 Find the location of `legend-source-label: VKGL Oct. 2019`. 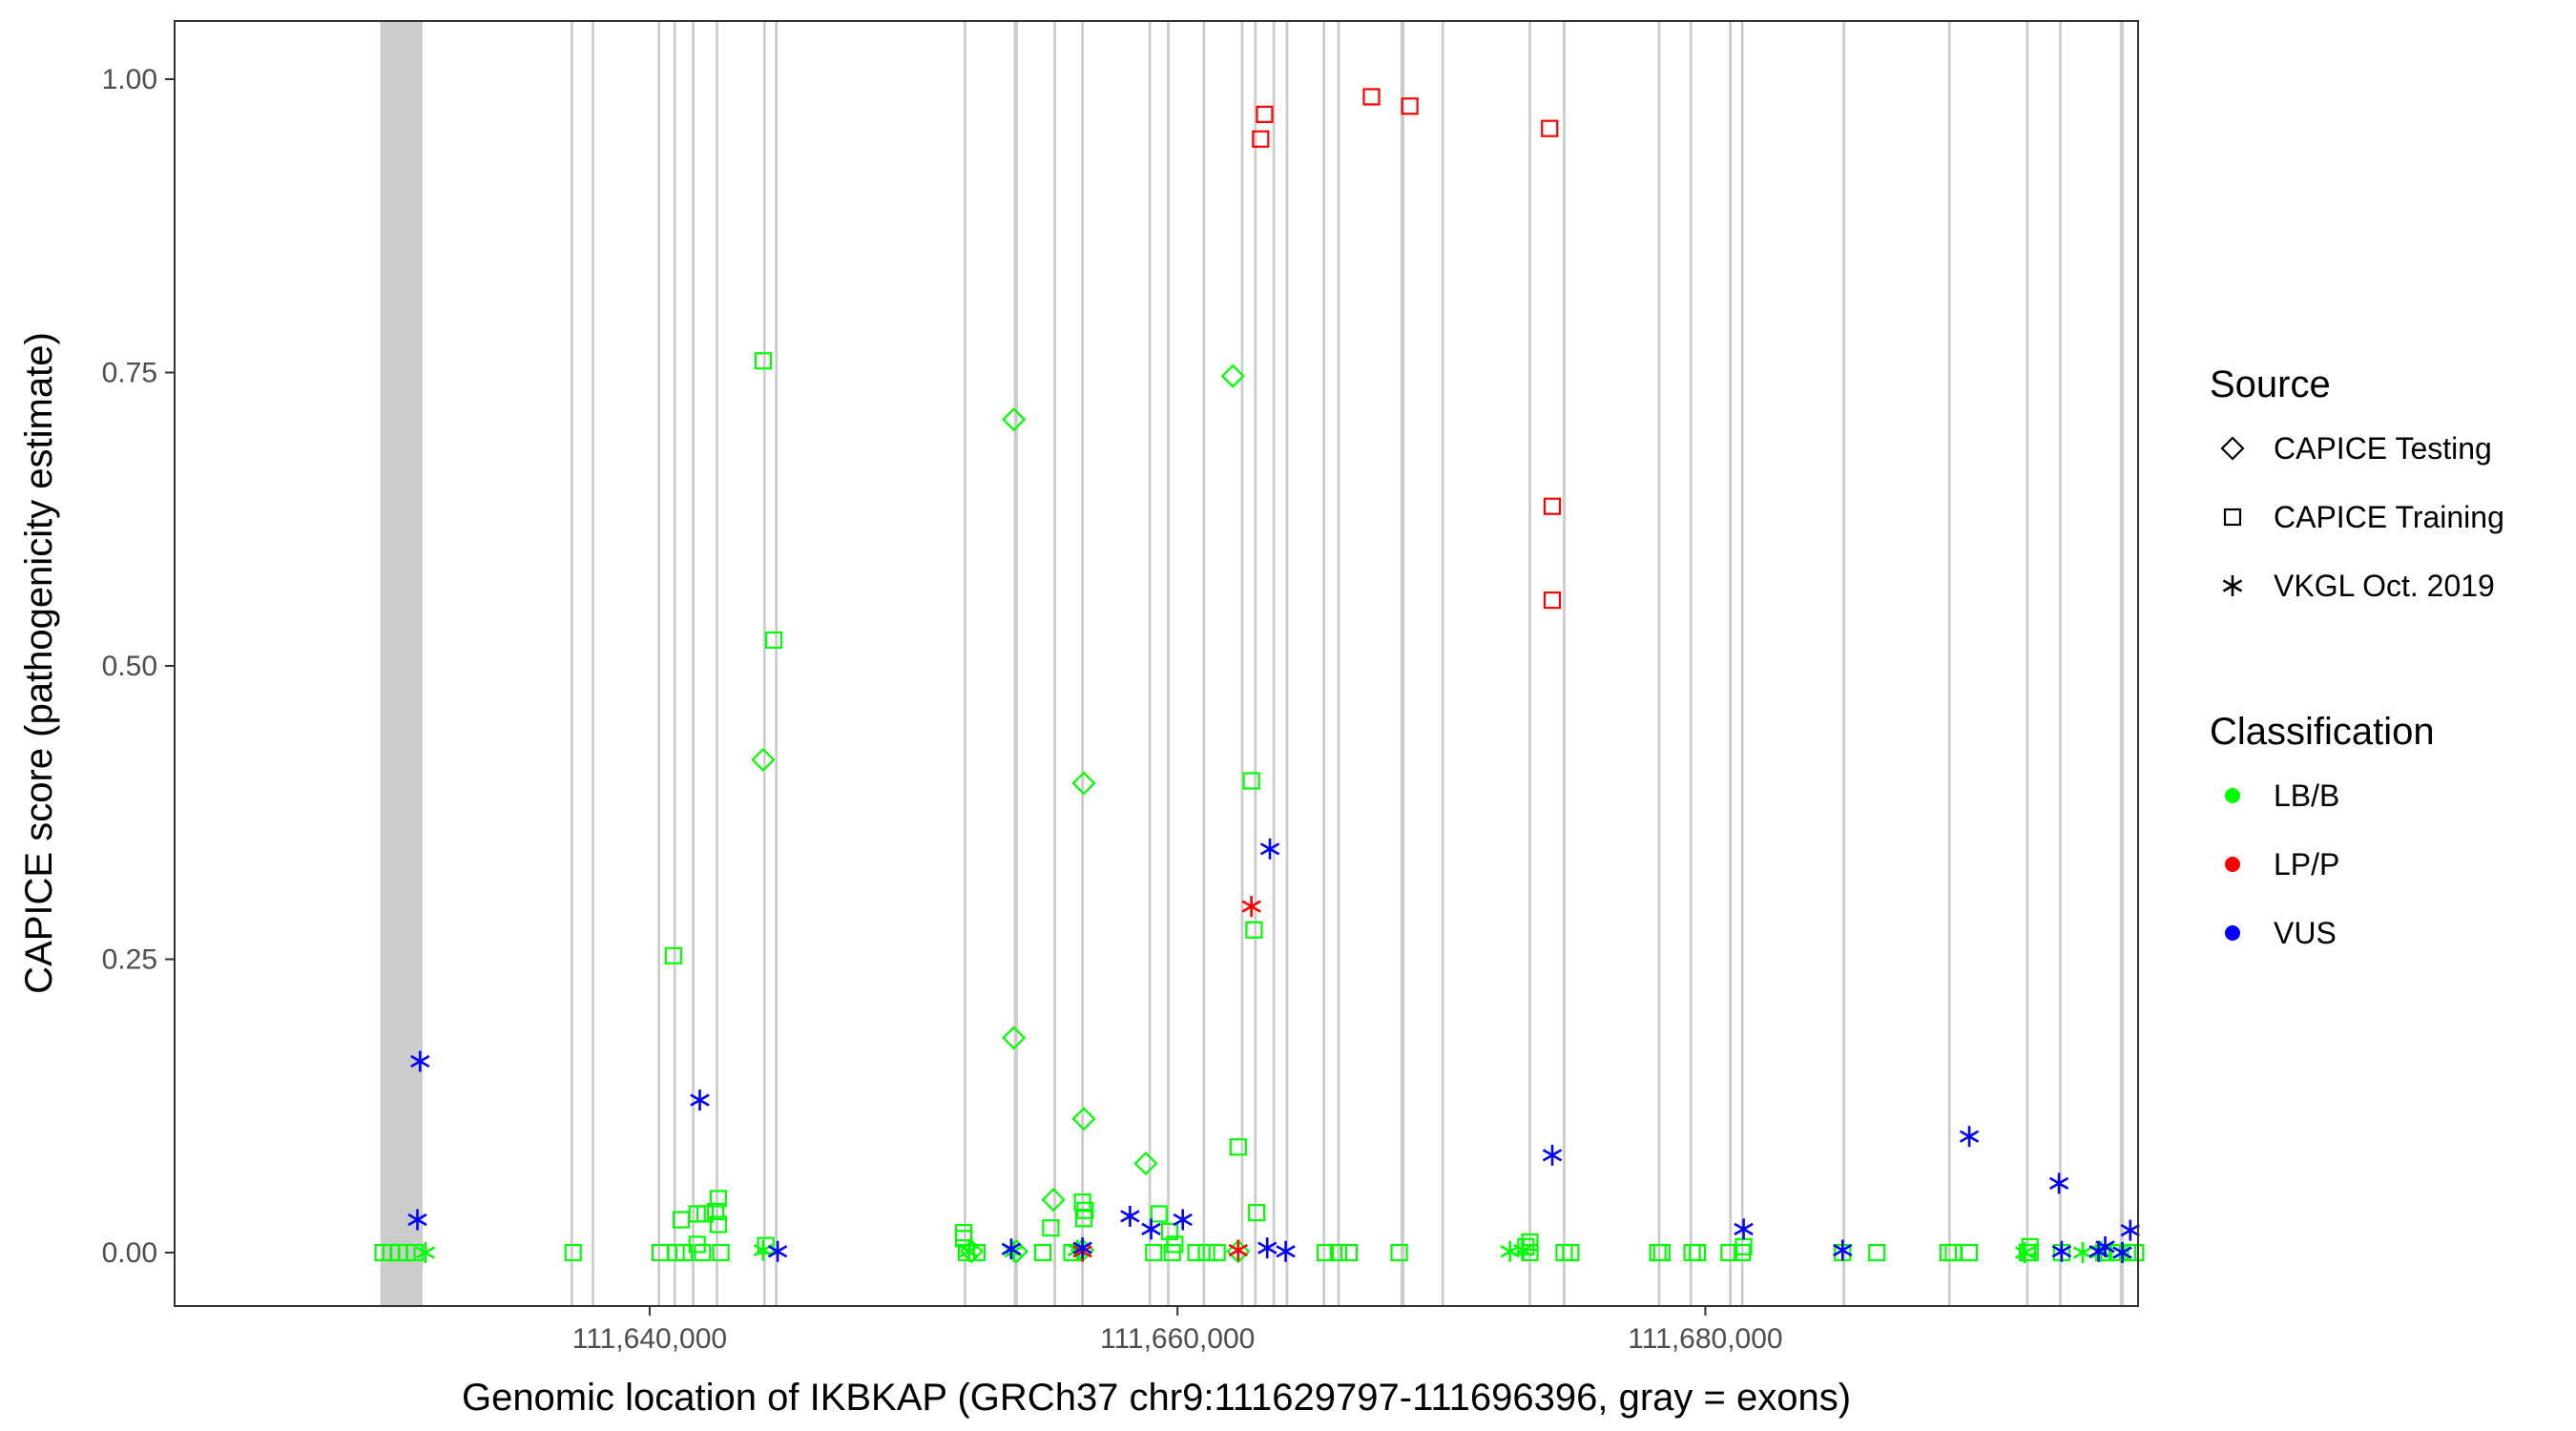

legend-source-label: VKGL Oct. 2019 is located at coordinates (2384, 586).